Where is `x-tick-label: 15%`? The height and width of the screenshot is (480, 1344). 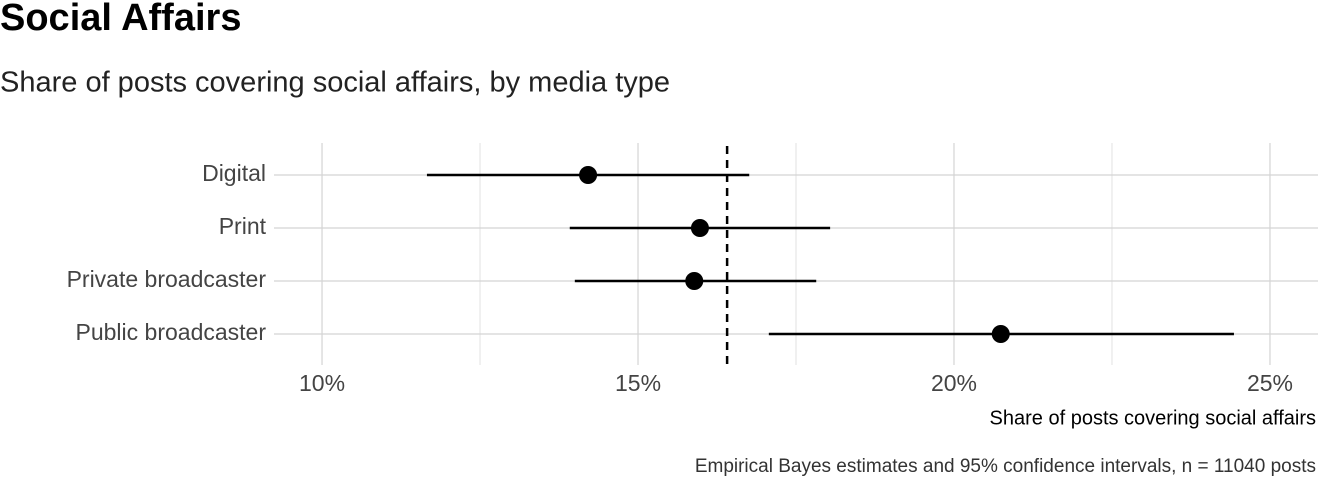 x-tick-label: 15% is located at coordinates (638, 383).